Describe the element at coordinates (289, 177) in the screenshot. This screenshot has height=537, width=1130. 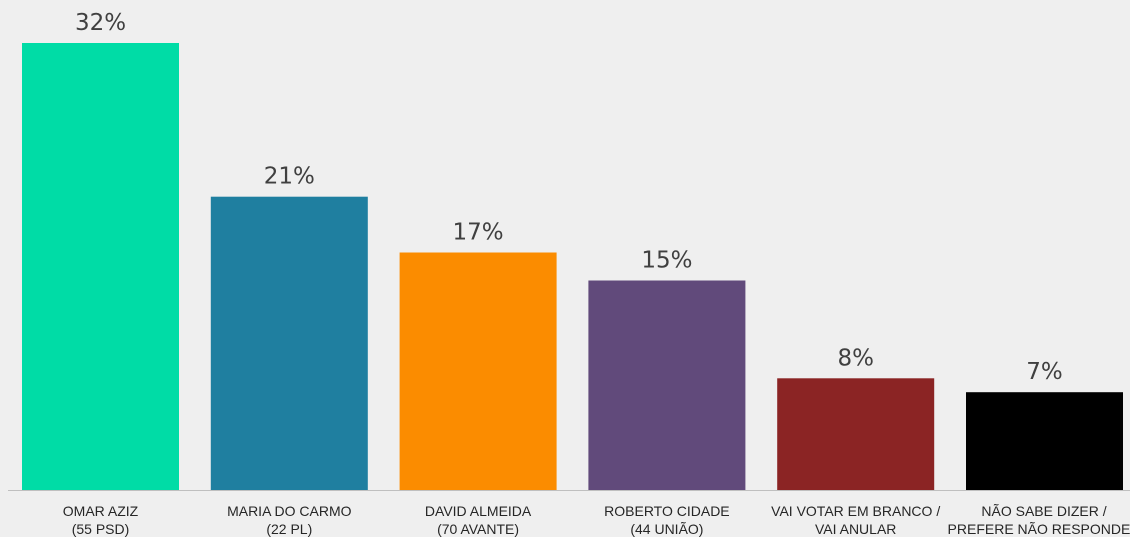
I see `value-label-1: 21%` at that location.